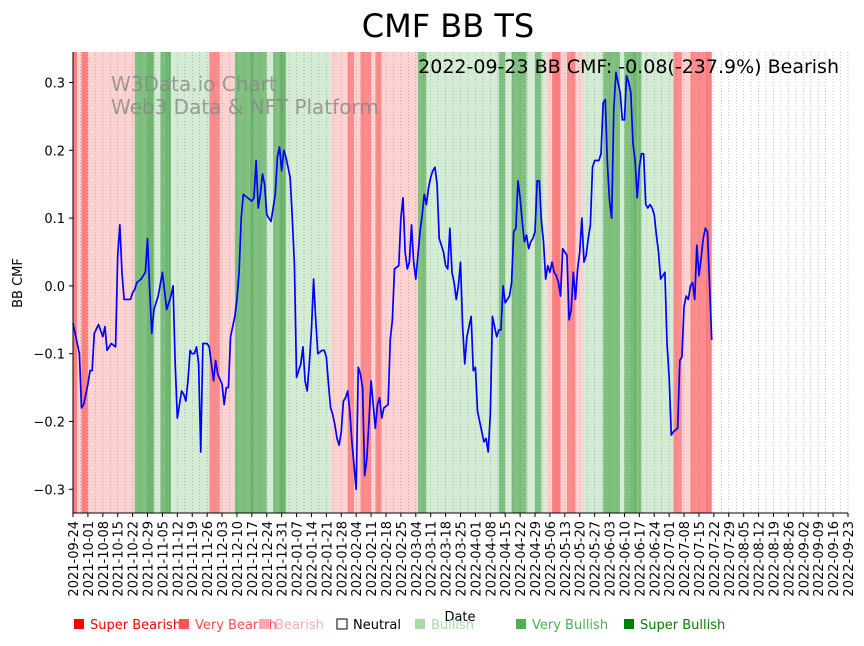 The height and width of the screenshot is (646, 864). Describe the element at coordinates (432, 559) in the screenshot. I see `x-tick-label: 2022-03-11` at that location.